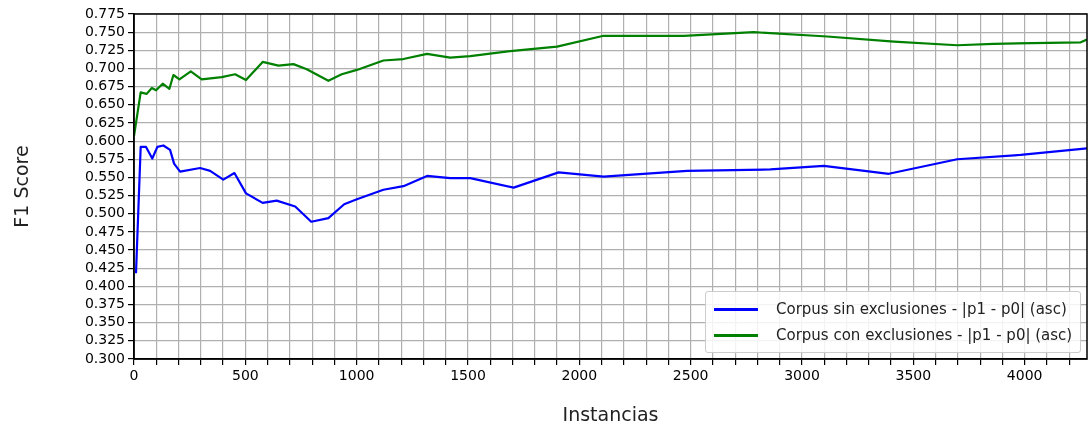  What do you see at coordinates (104, 285) in the screenshot?
I see `y-tick-label: 0.400` at bounding box center [104, 285].